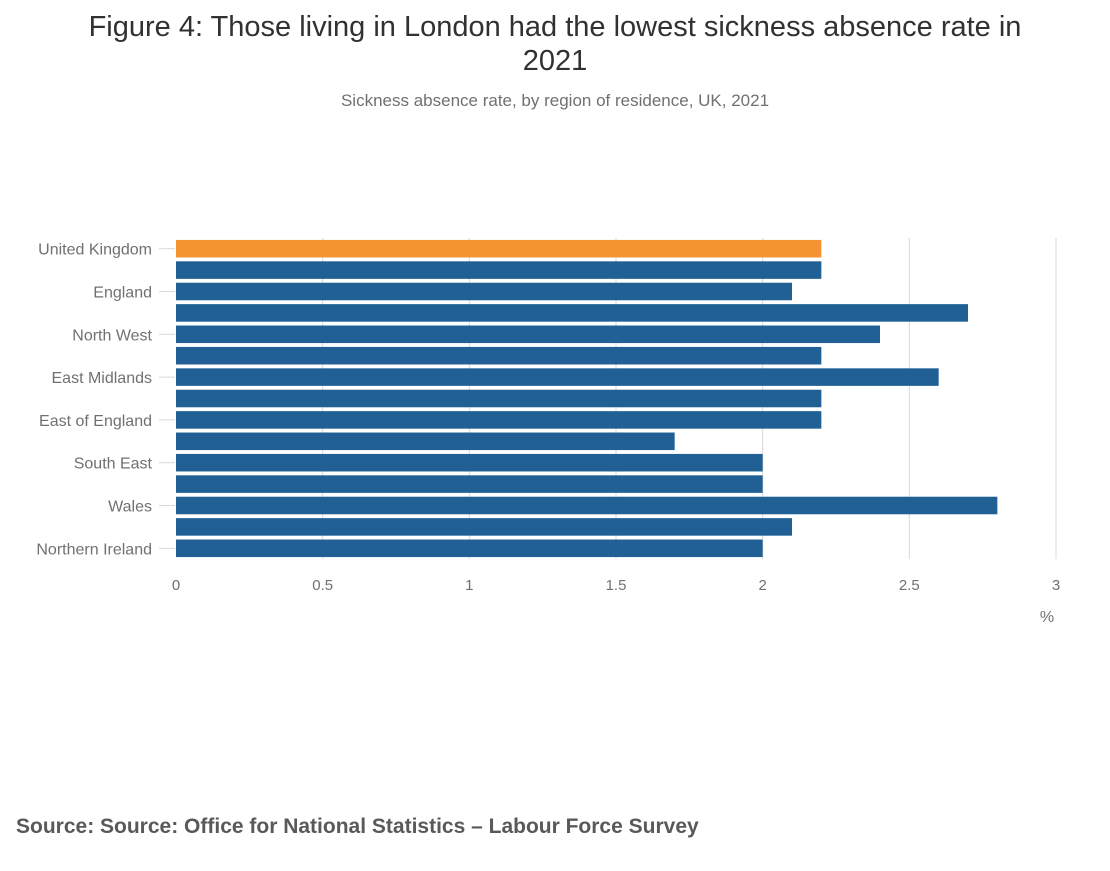 The image size is (1110, 871). I want to click on x-tick-label: 1.5, so click(616, 585).